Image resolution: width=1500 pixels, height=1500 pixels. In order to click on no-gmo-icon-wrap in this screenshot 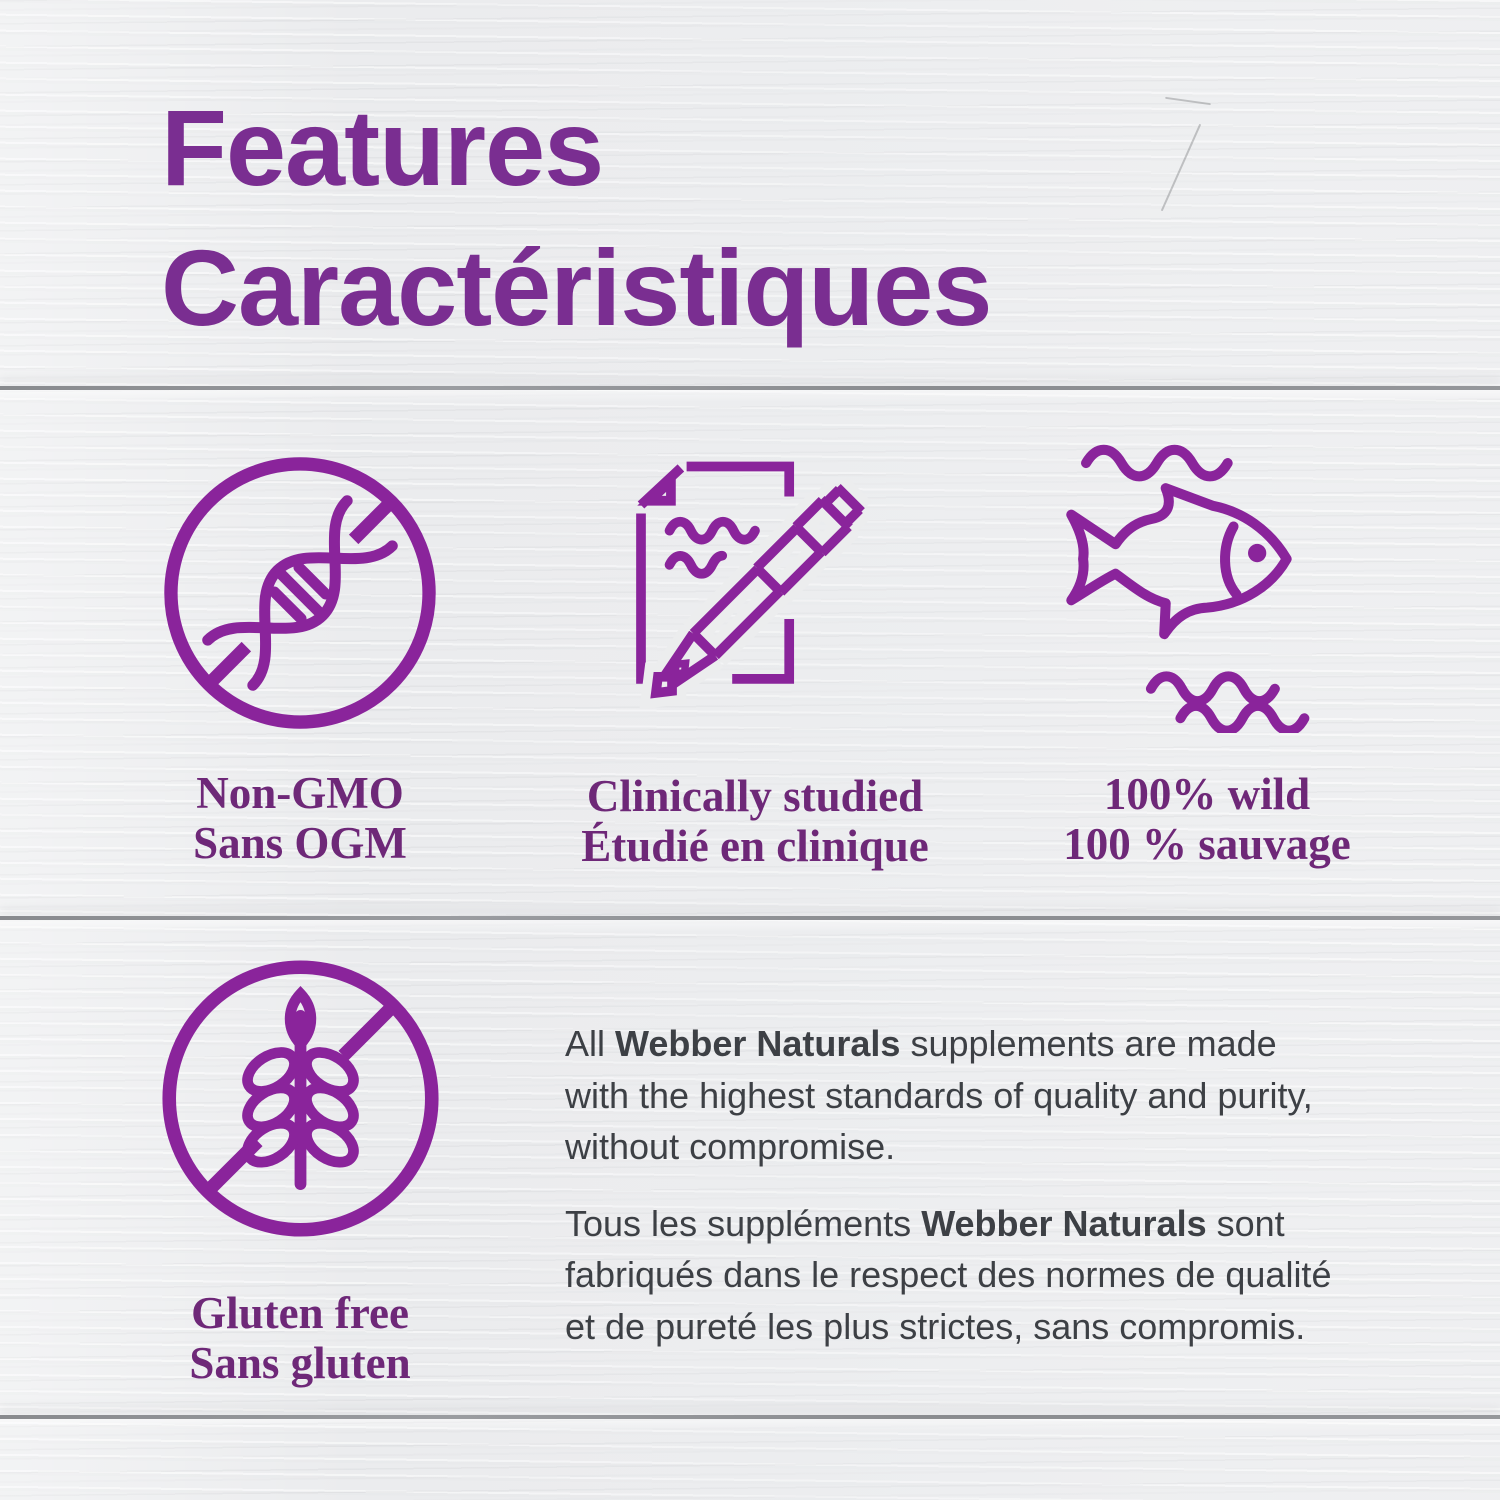, I will do `click(300, 593)`.